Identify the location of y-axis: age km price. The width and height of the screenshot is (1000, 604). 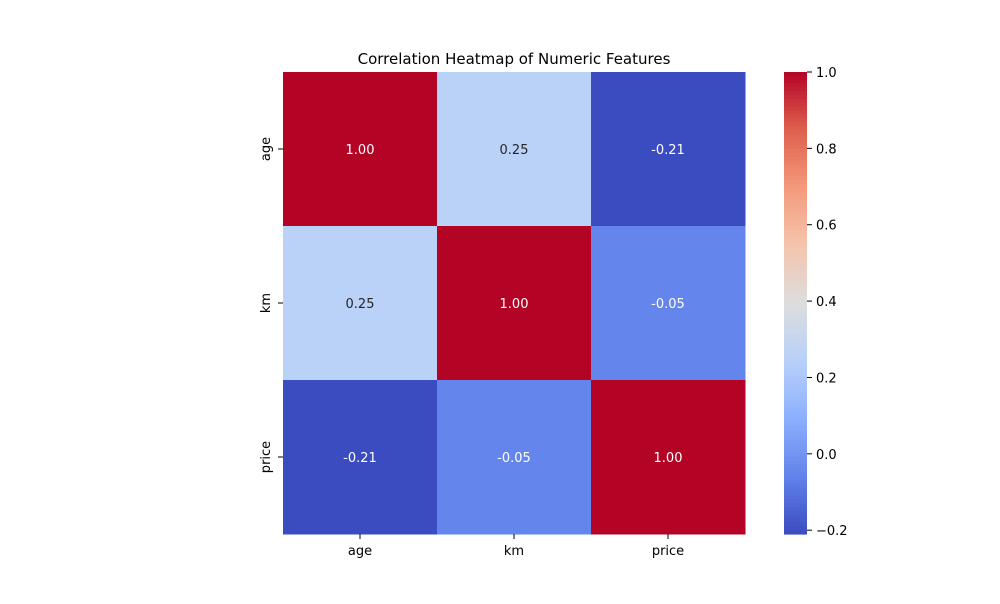
(271, 305).